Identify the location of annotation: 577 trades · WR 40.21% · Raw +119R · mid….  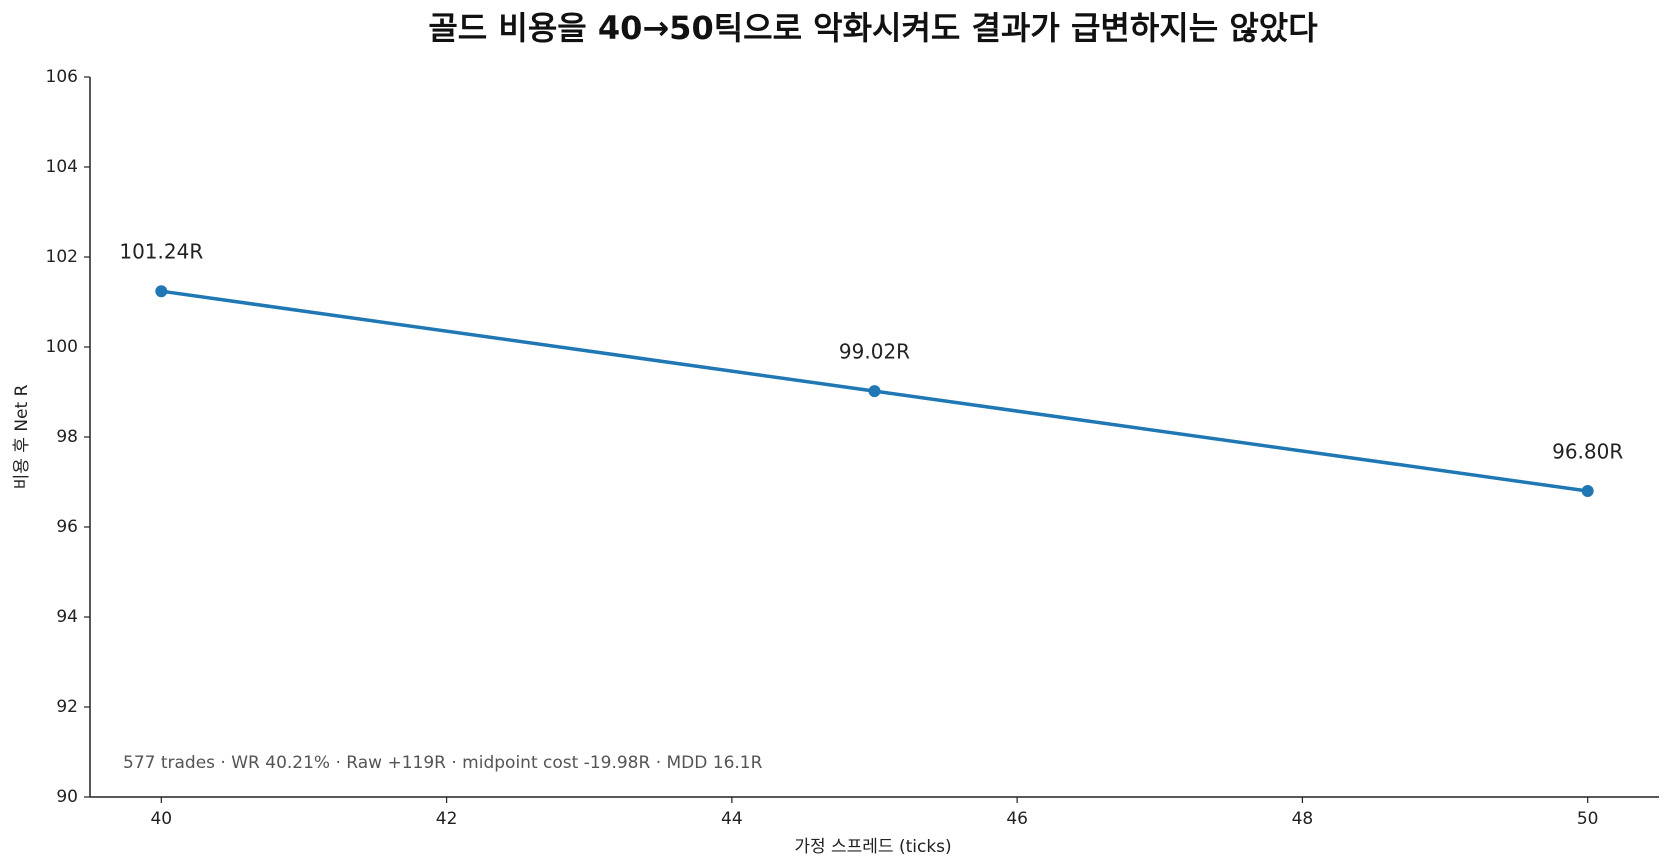
(443, 763).